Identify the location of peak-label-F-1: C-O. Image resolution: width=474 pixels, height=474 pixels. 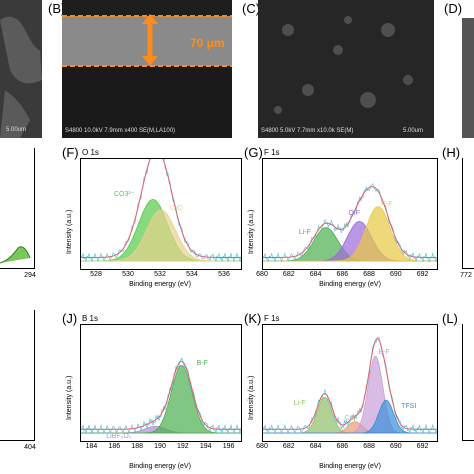
(176, 208).